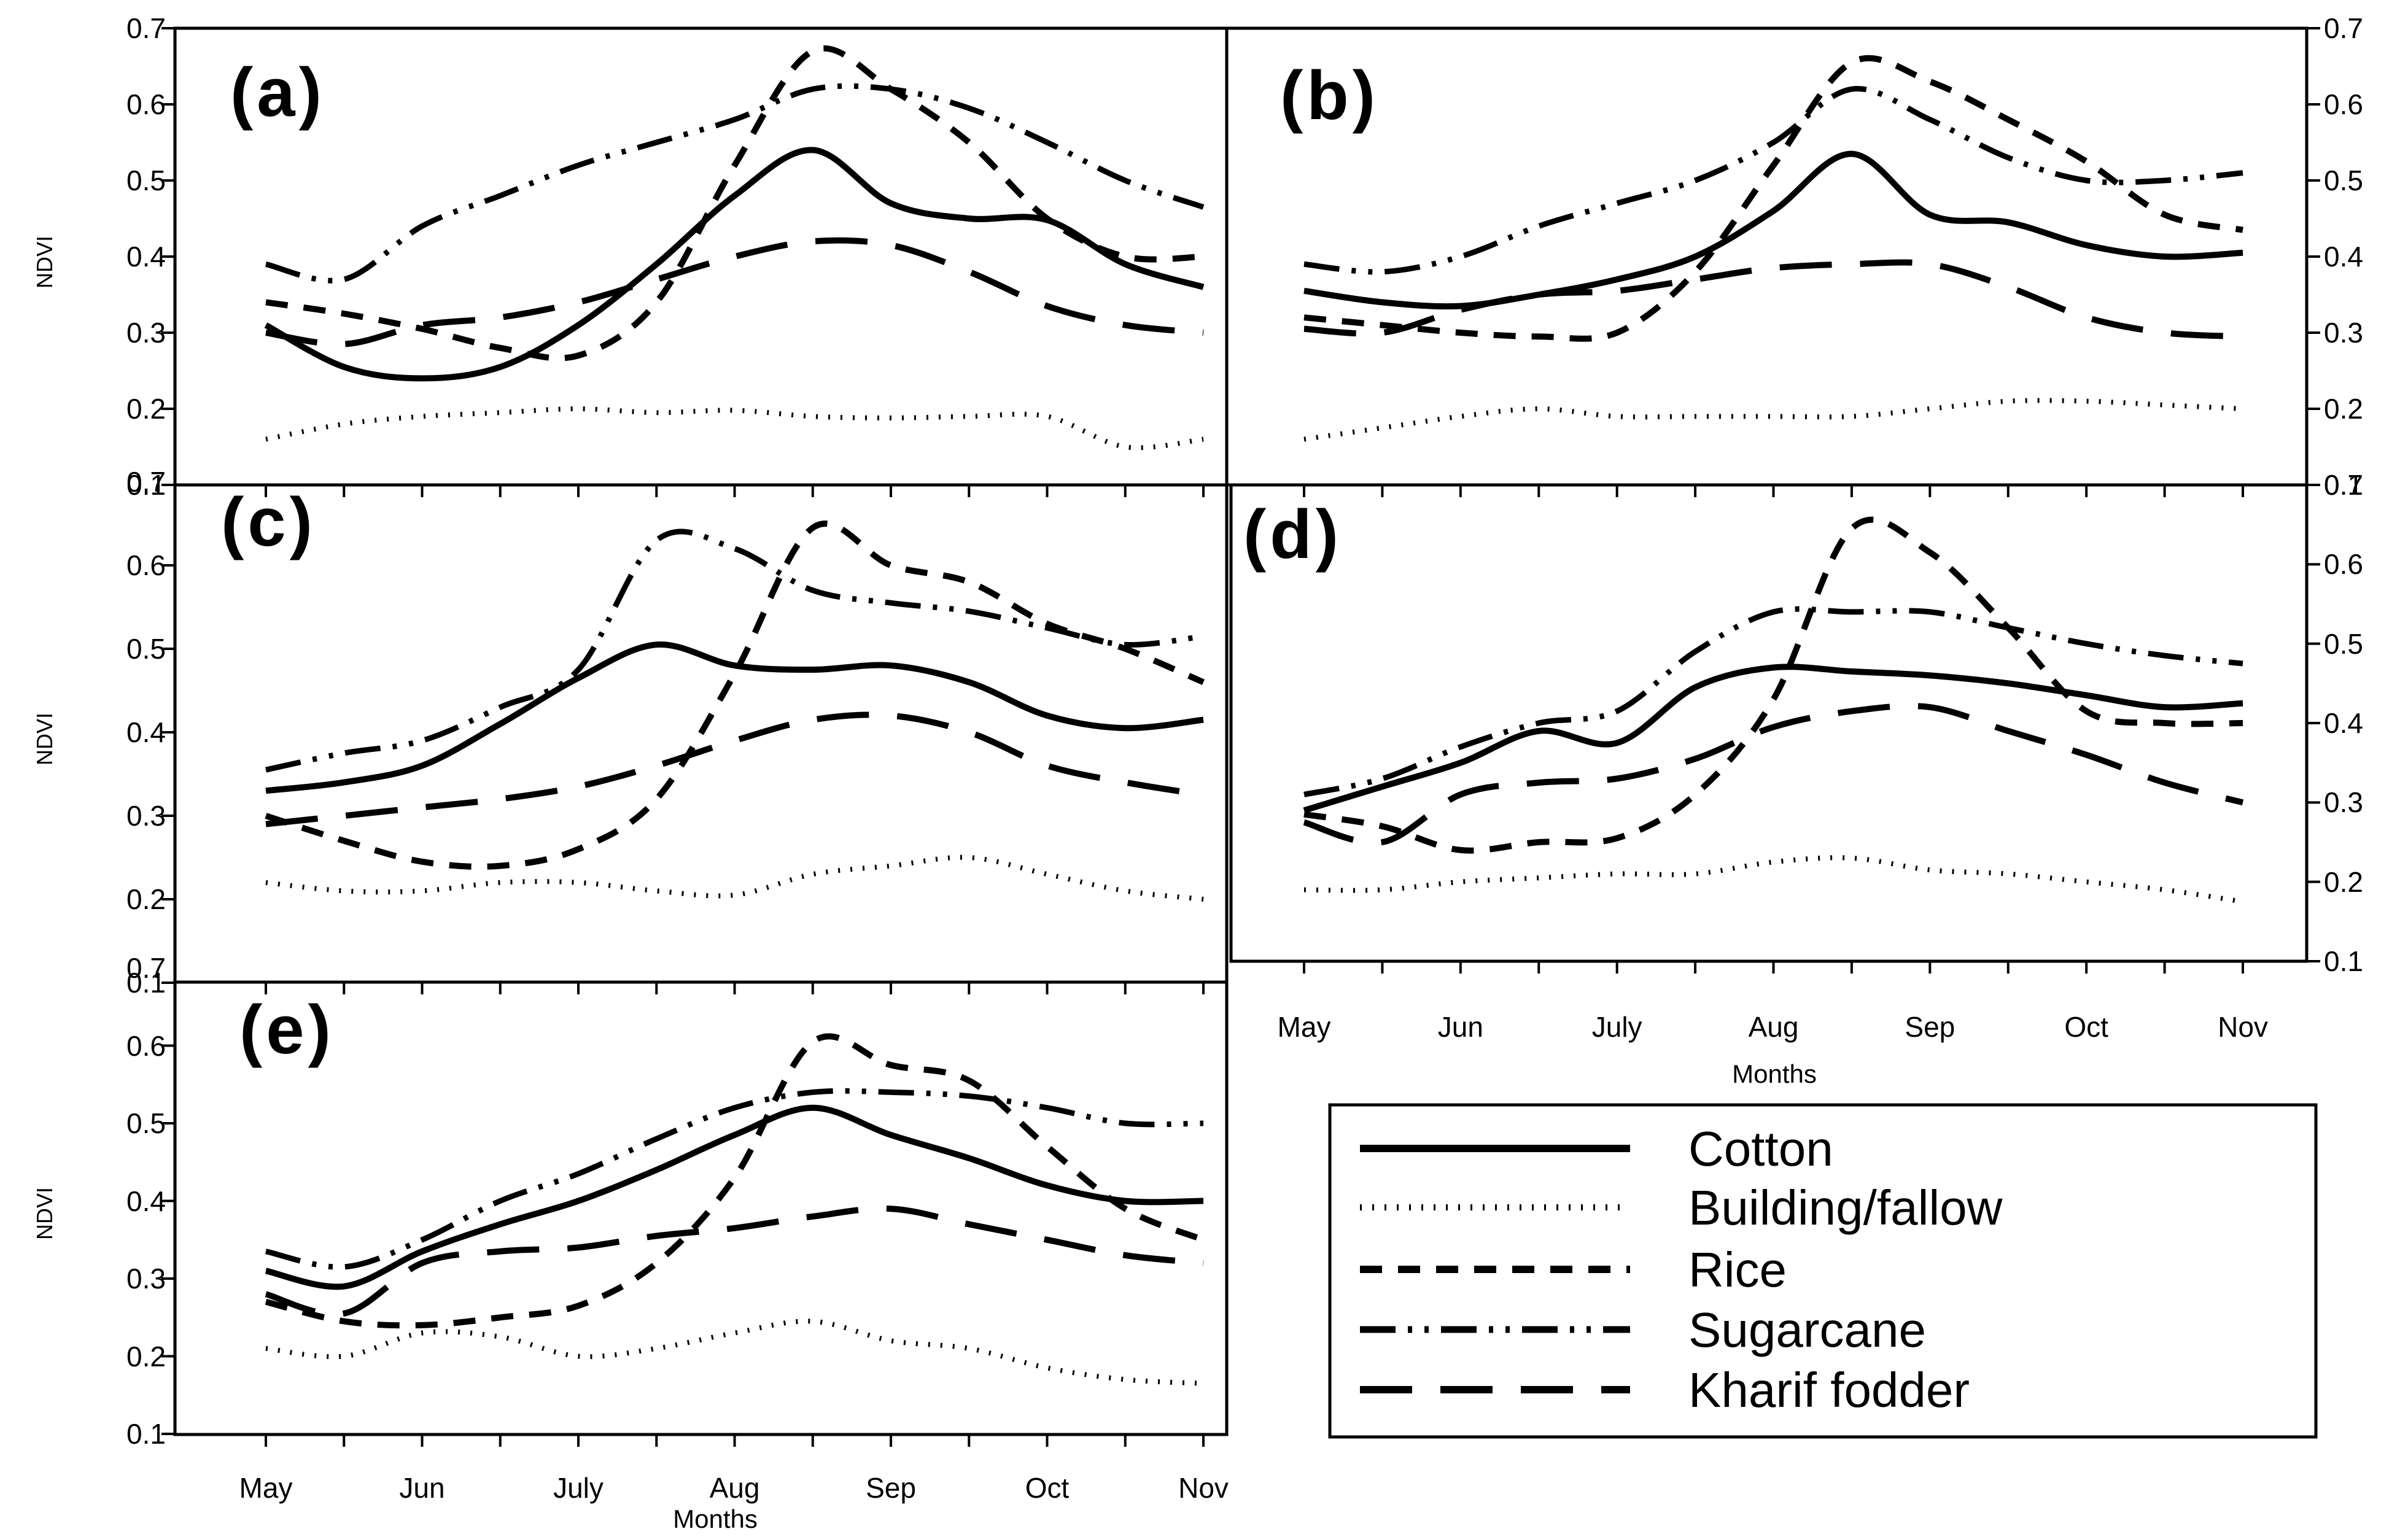 The image size is (2408, 1537). What do you see at coordinates (278, 92) in the screenshot?
I see `panel-label-a: (a)` at bounding box center [278, 92].